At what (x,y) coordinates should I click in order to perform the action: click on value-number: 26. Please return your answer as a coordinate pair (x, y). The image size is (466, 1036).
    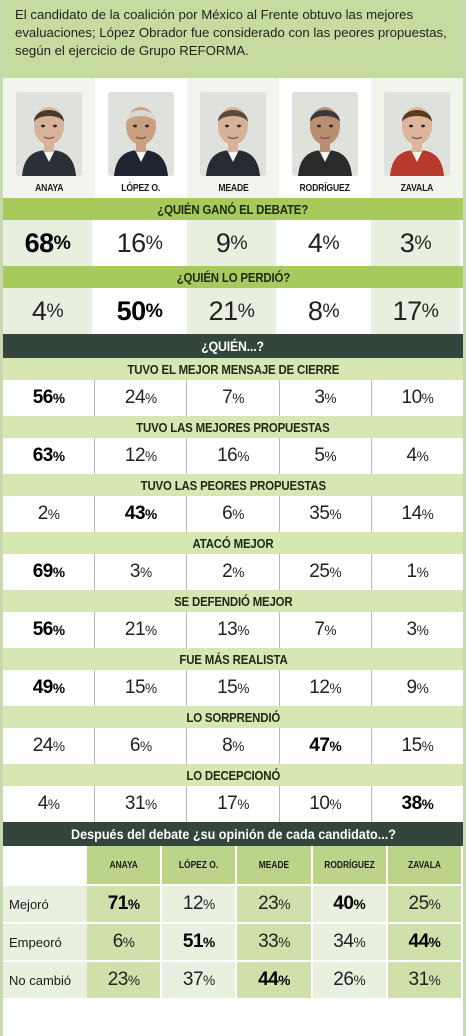
    Looking at the image, I should click on (343, 979).